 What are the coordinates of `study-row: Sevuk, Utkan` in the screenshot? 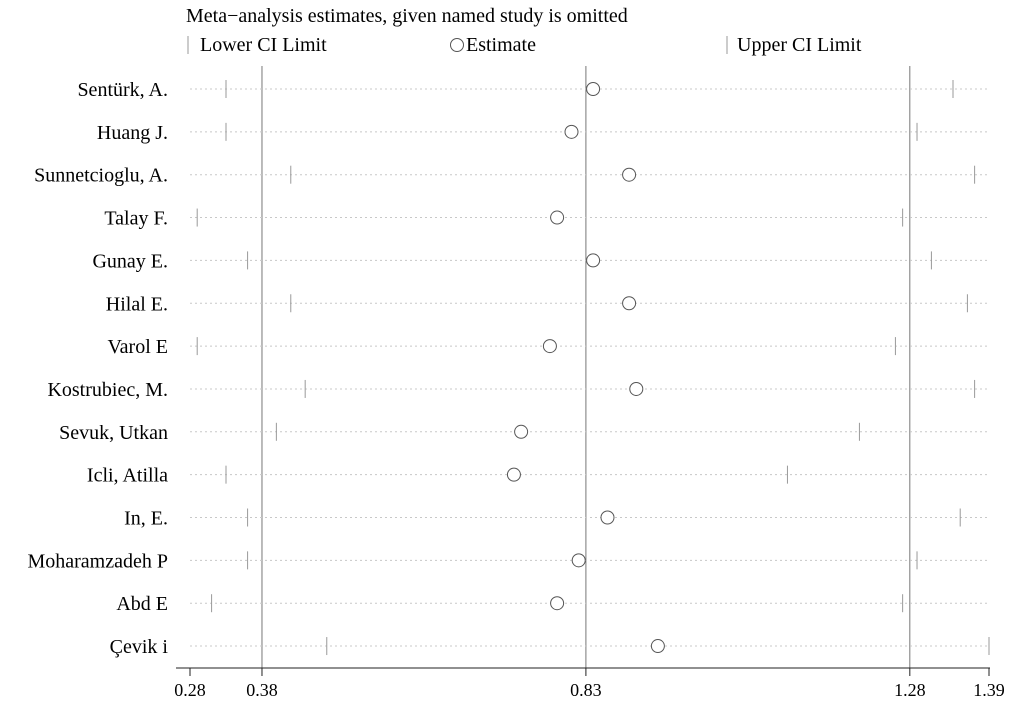 It's located at (524, 433).